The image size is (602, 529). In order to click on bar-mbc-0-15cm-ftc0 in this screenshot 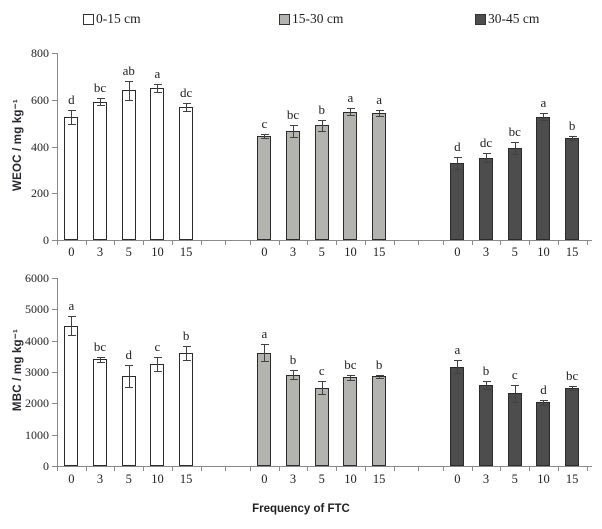, I will do `click(71, 395)`.